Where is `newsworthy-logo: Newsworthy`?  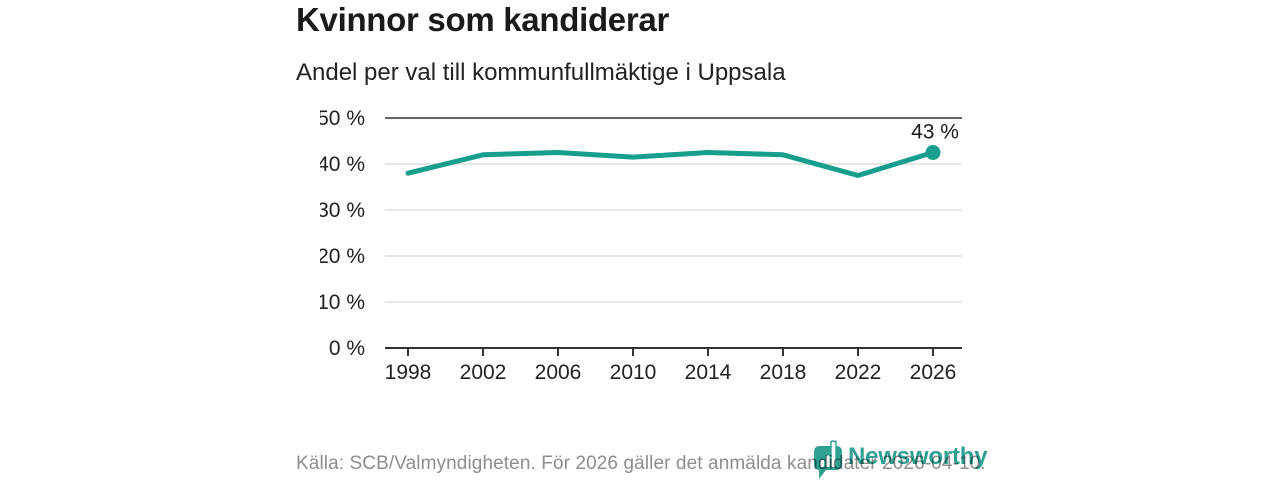 newsworthy-logo: Newsworthy is located at coordinates (899, 460).